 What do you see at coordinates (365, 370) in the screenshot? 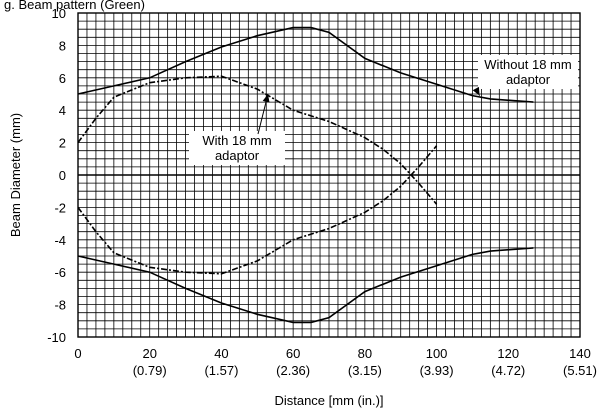
I see `x-tick-sublabel: (3.15)` at bounding box center [365, 370].